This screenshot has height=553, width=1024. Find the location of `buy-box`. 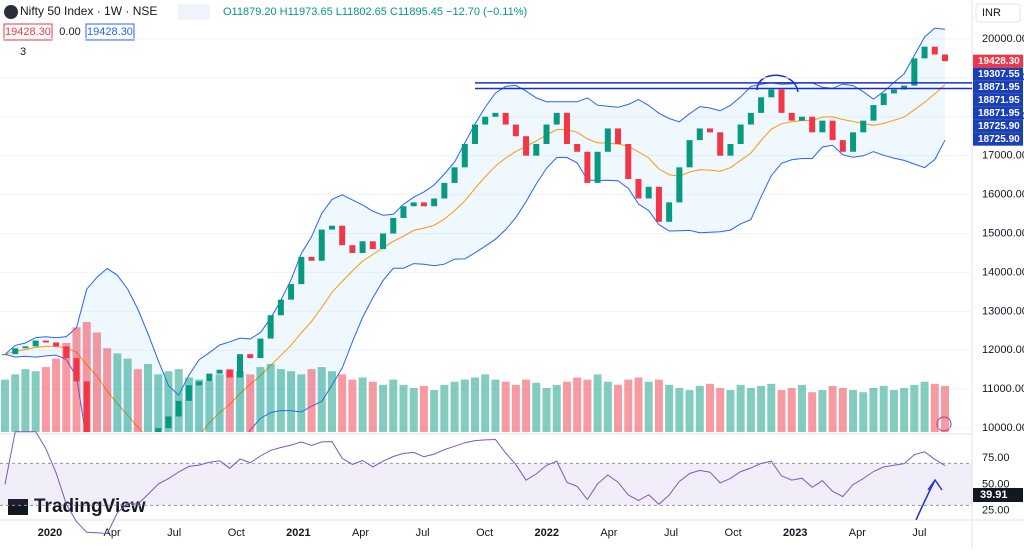

buy-box is located at coordinates (110, 32).